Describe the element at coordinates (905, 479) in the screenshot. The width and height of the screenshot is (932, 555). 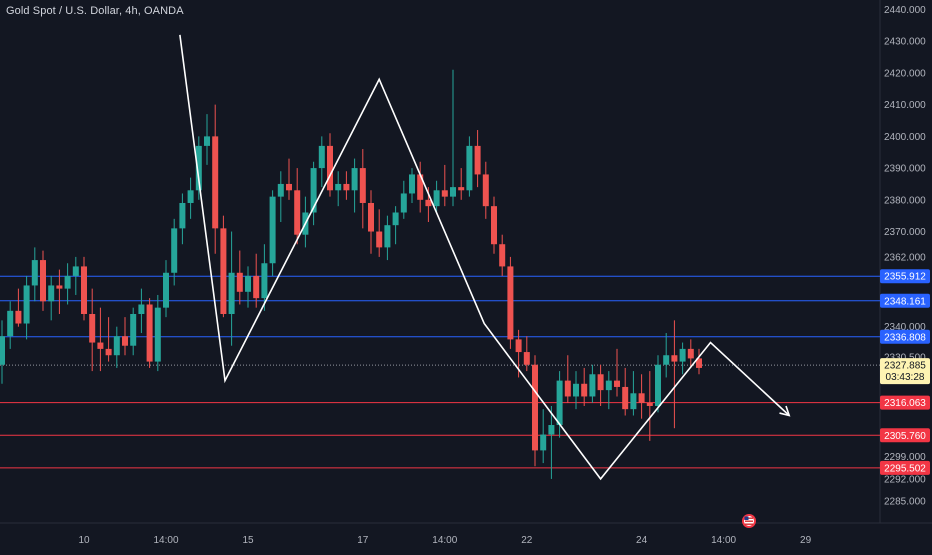
I see `y-tick-label: 2292.000` at that location.